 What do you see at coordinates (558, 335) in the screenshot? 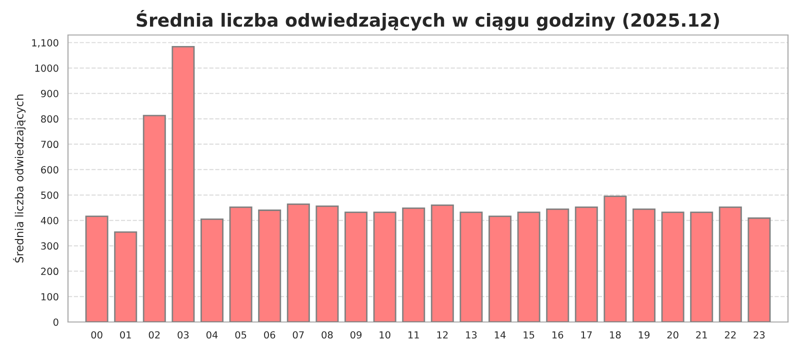
I see `x-tick-label: 16` at bounding box center [558, 335].